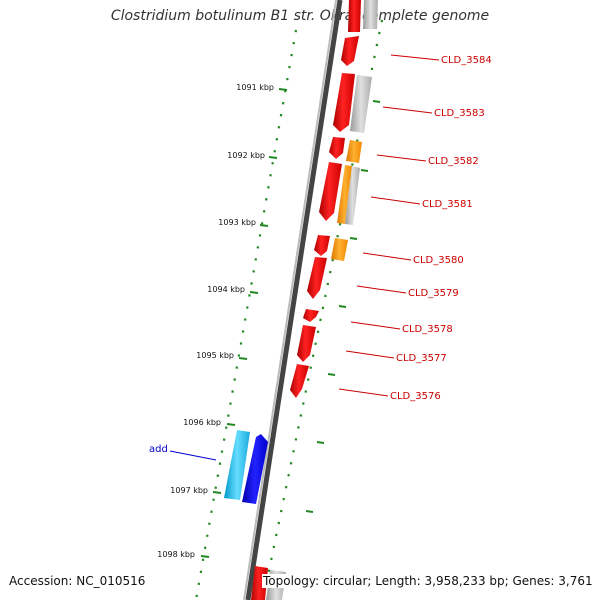 The height and width of the screenshot is (600, 600). I want to click on scale-label: 1095 kbp, so click(215, 355).